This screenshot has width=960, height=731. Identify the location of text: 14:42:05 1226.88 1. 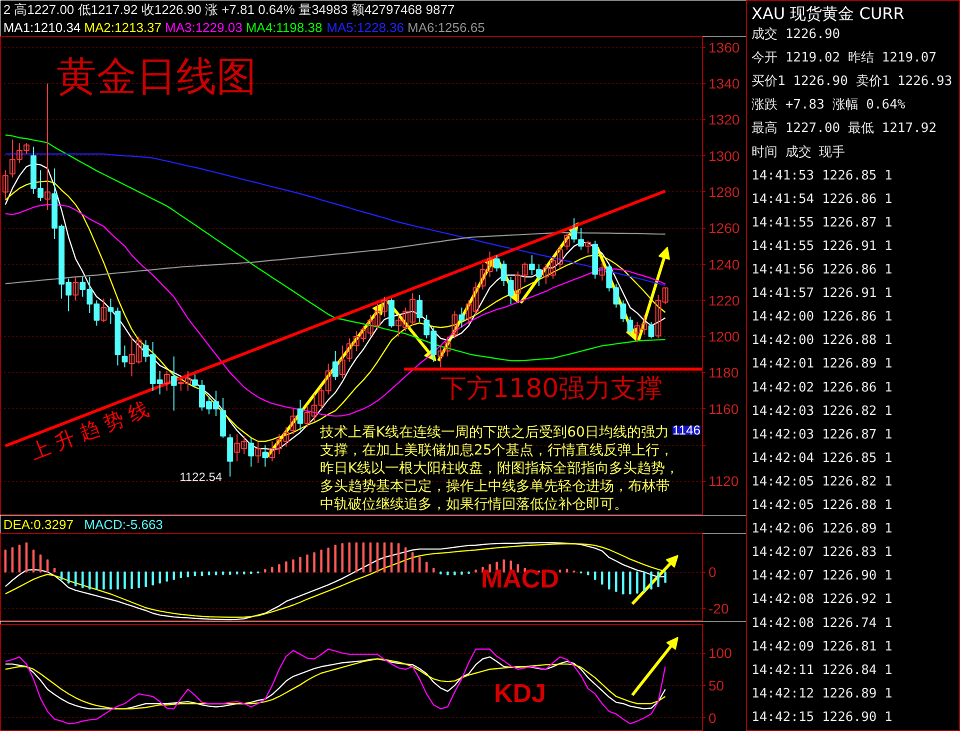
(822, 506).